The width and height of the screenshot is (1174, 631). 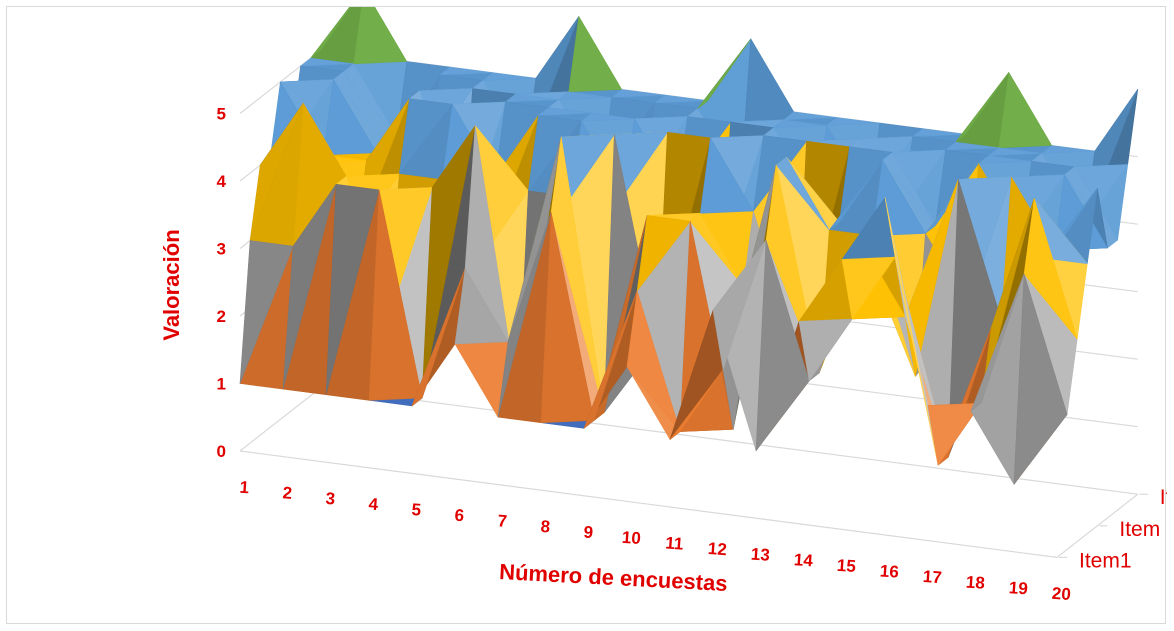 What do you see at coordinates (614, 577) in the screenshot?
I see `x-axis-title: Número de encuestas` at bounding box center [614, 577].